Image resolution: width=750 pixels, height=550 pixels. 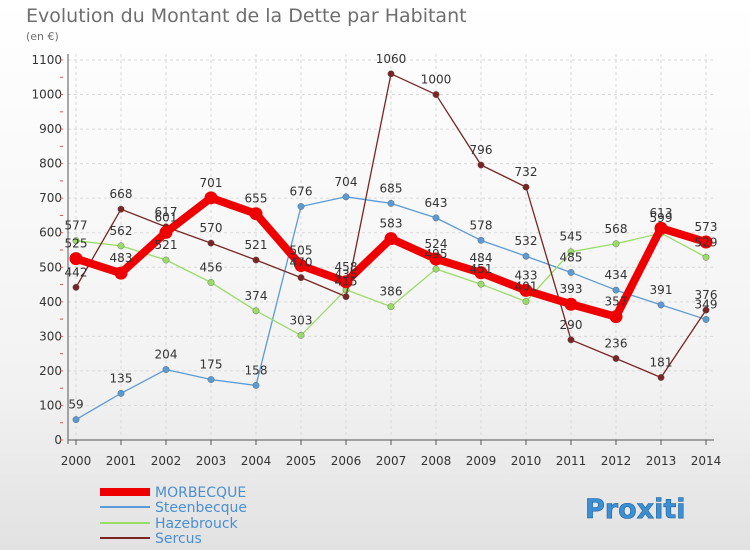 I want to click on data-label-sercus: 1060, so click(x=391, y=59).